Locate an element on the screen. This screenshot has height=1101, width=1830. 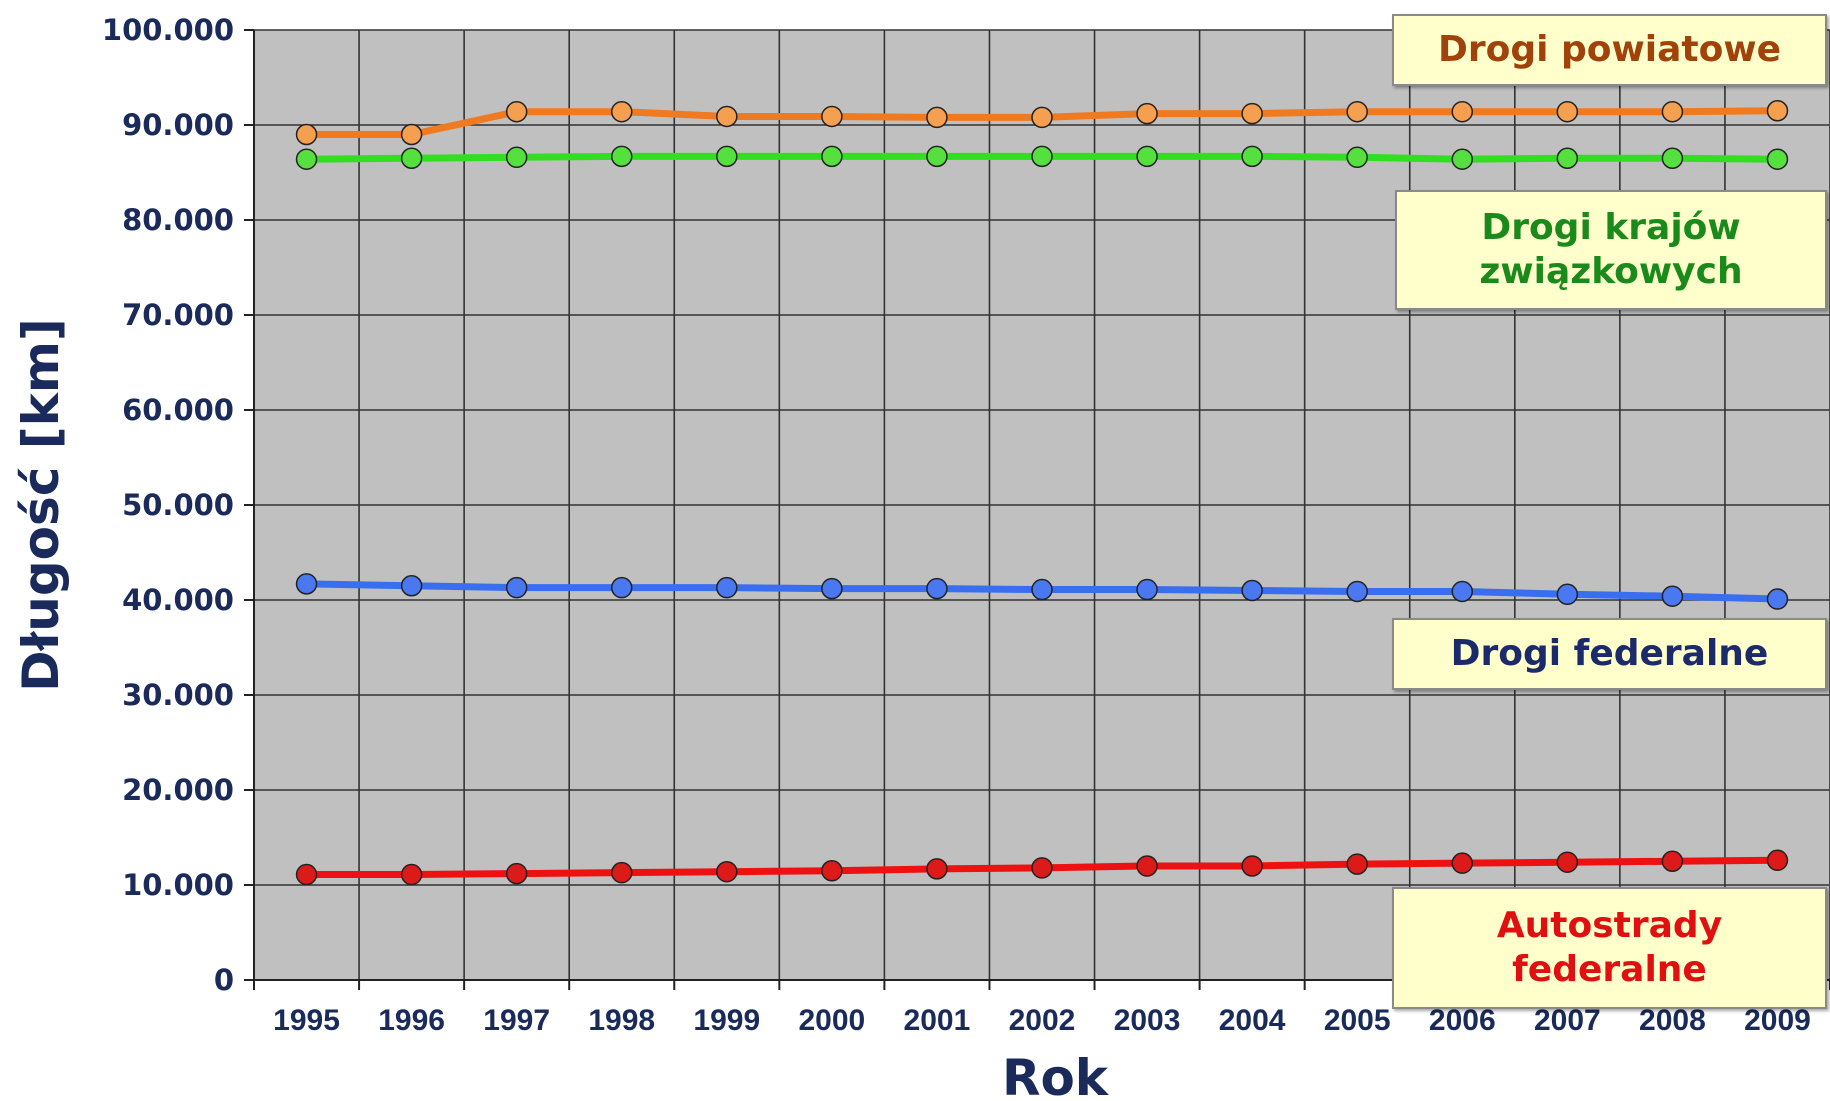
x-tick-label-2002: 2002 is located at coordinates (1042, 1020).